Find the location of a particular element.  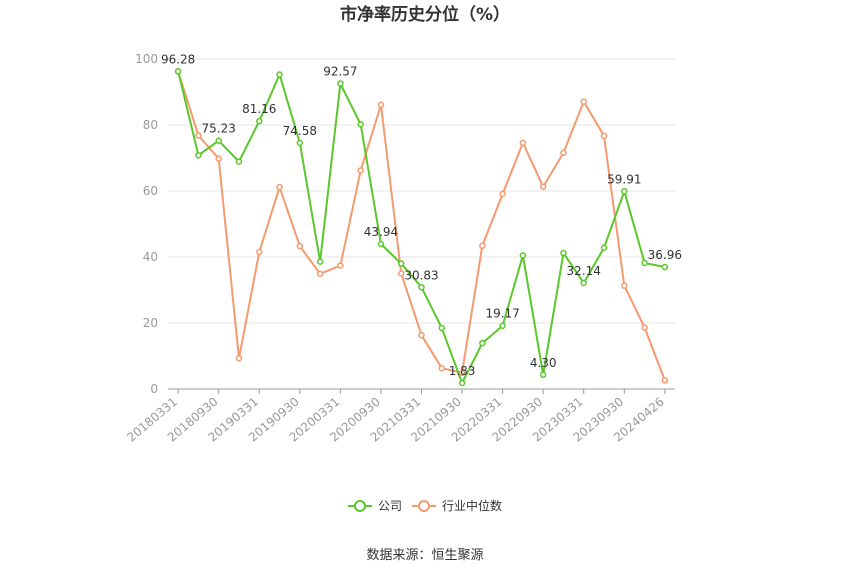

data-label: 81.16 is located at coordinates (259, 109).